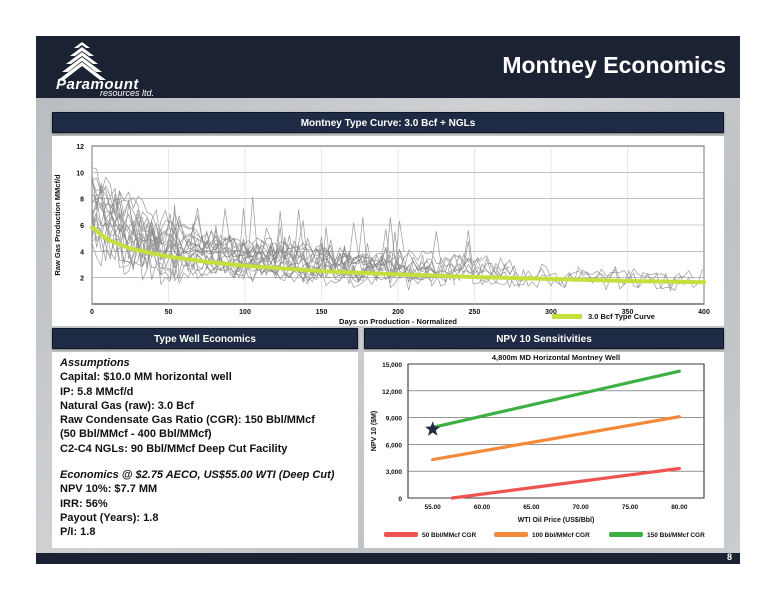  What do you see at coordinates (394, 445) in the screenshot?
I see `y-tick-label: 6,000` at bounding box center [394, 445].